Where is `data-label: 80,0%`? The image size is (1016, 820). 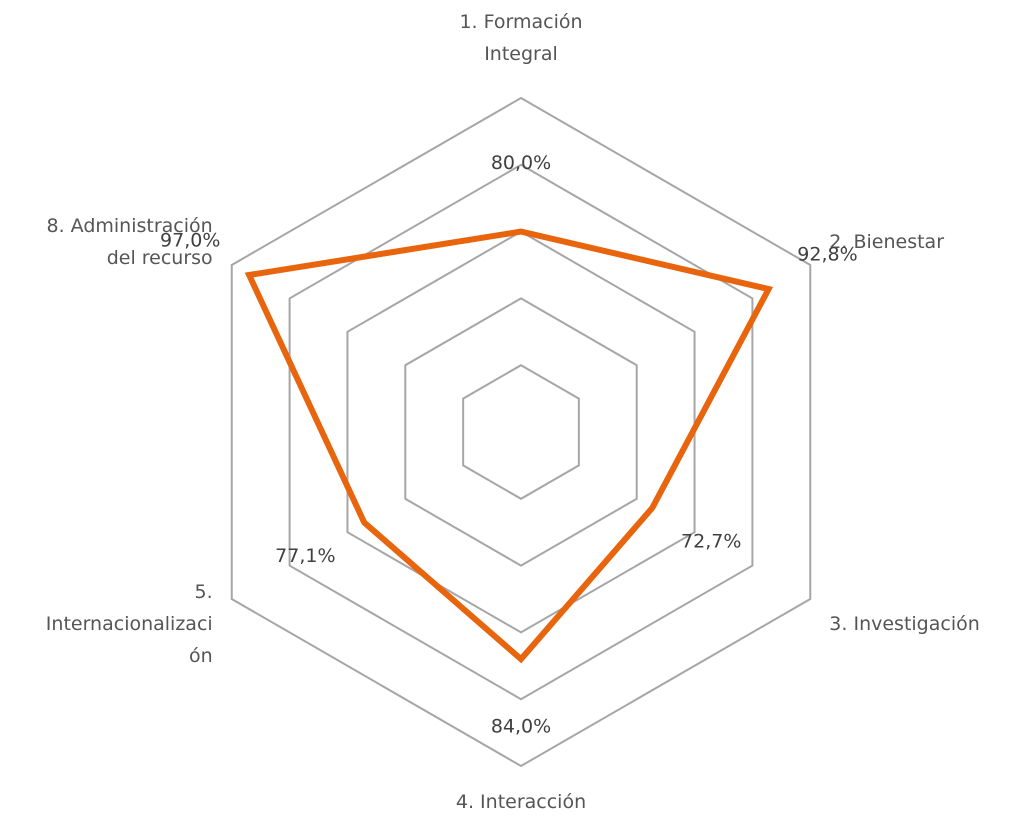 data-label: 80,0% is located at coordinates (521, 163).